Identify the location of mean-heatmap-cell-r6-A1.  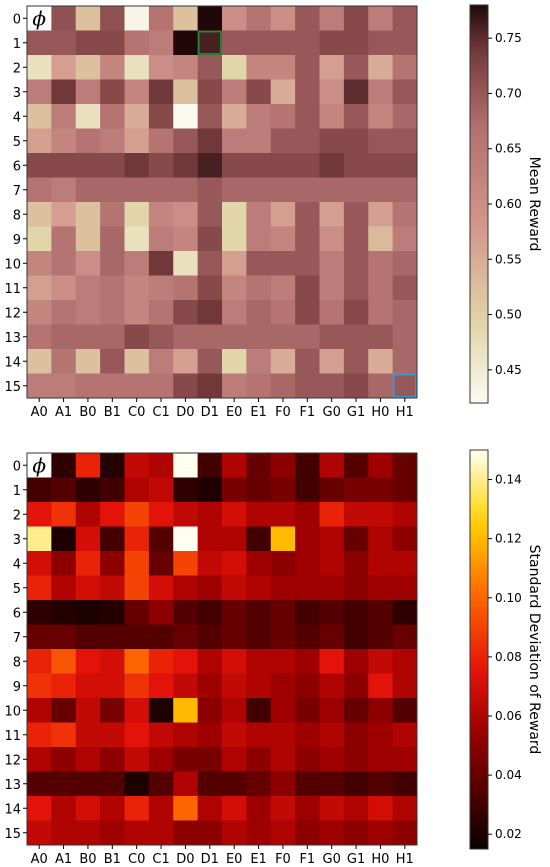
(64, 165).